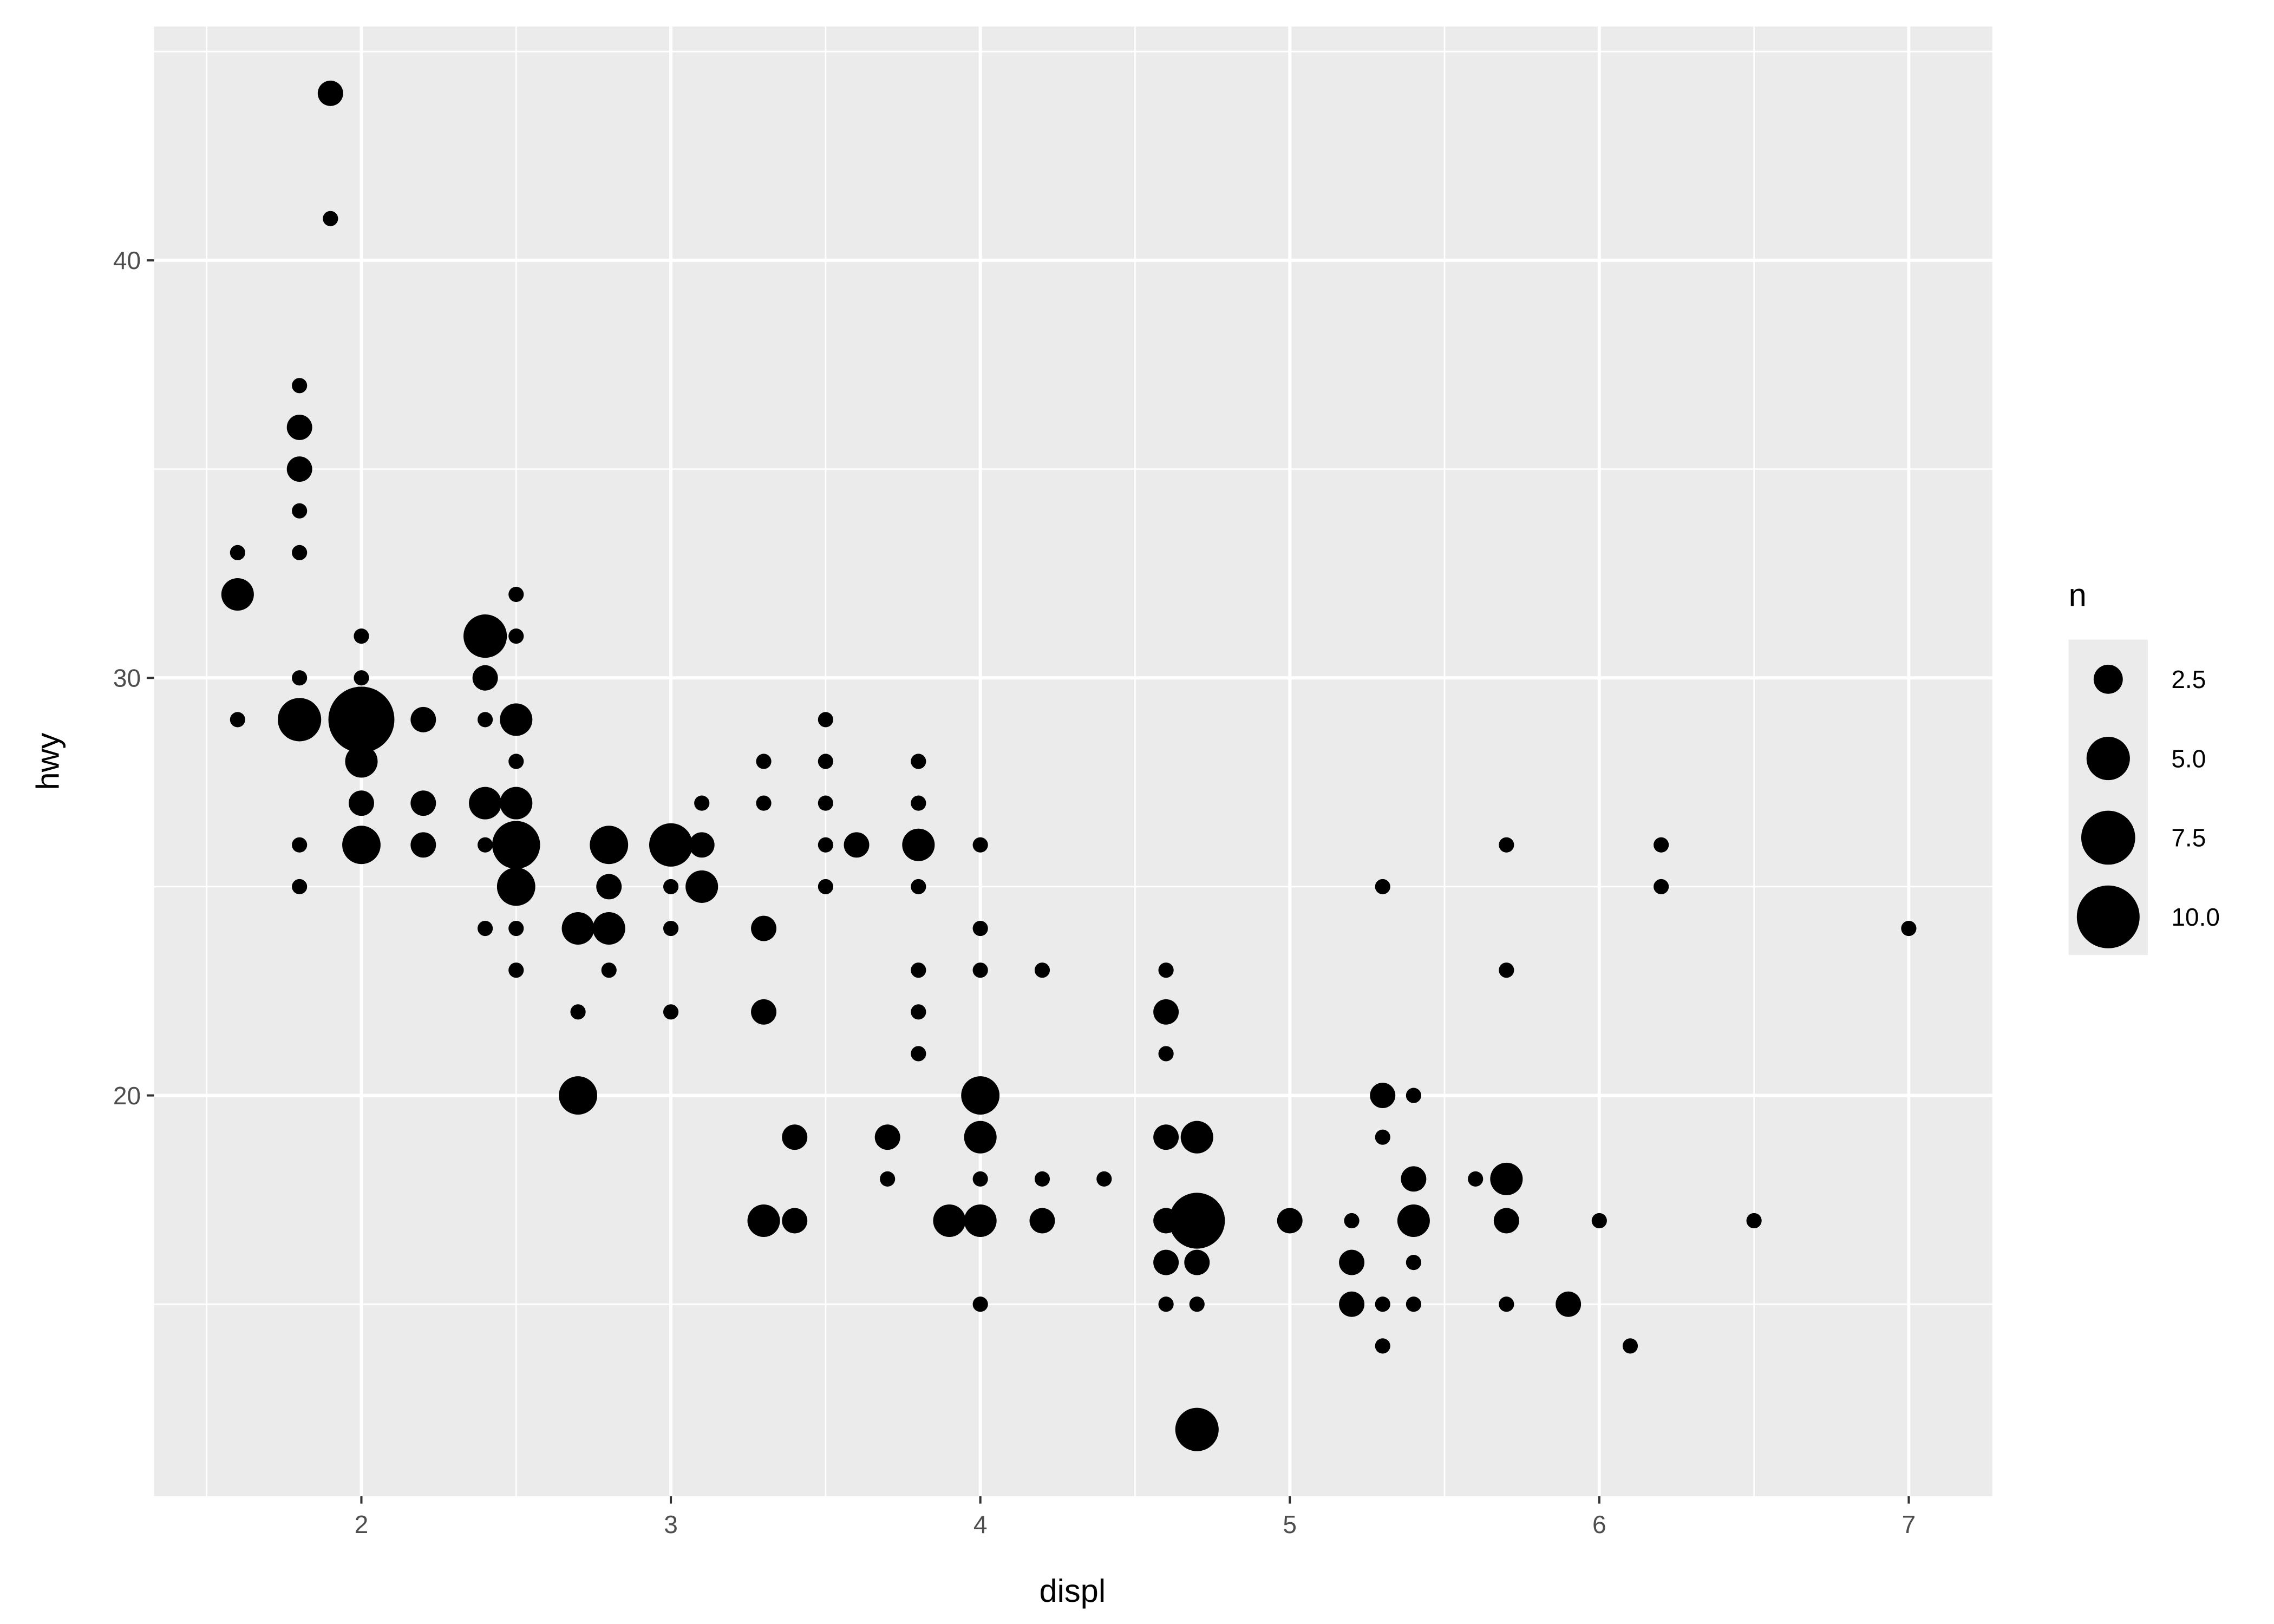 This screenshot has height=1624, width=2274. What do you see at coordinates (48, 761) in the screenshot?
I see `y-axis-title: hwy` at bounding box center [48, 761].